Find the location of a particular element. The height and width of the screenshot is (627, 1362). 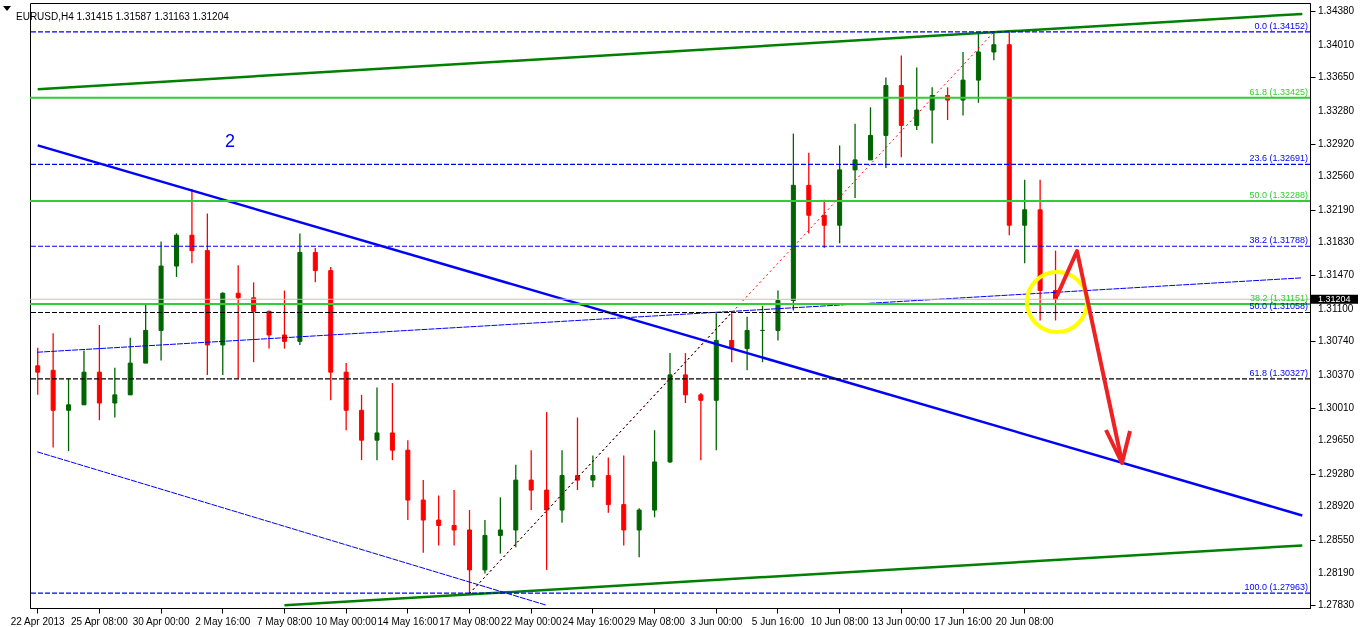

ref-line-label: 38.2 (1.31788) is located at coordinates (1278, 240).